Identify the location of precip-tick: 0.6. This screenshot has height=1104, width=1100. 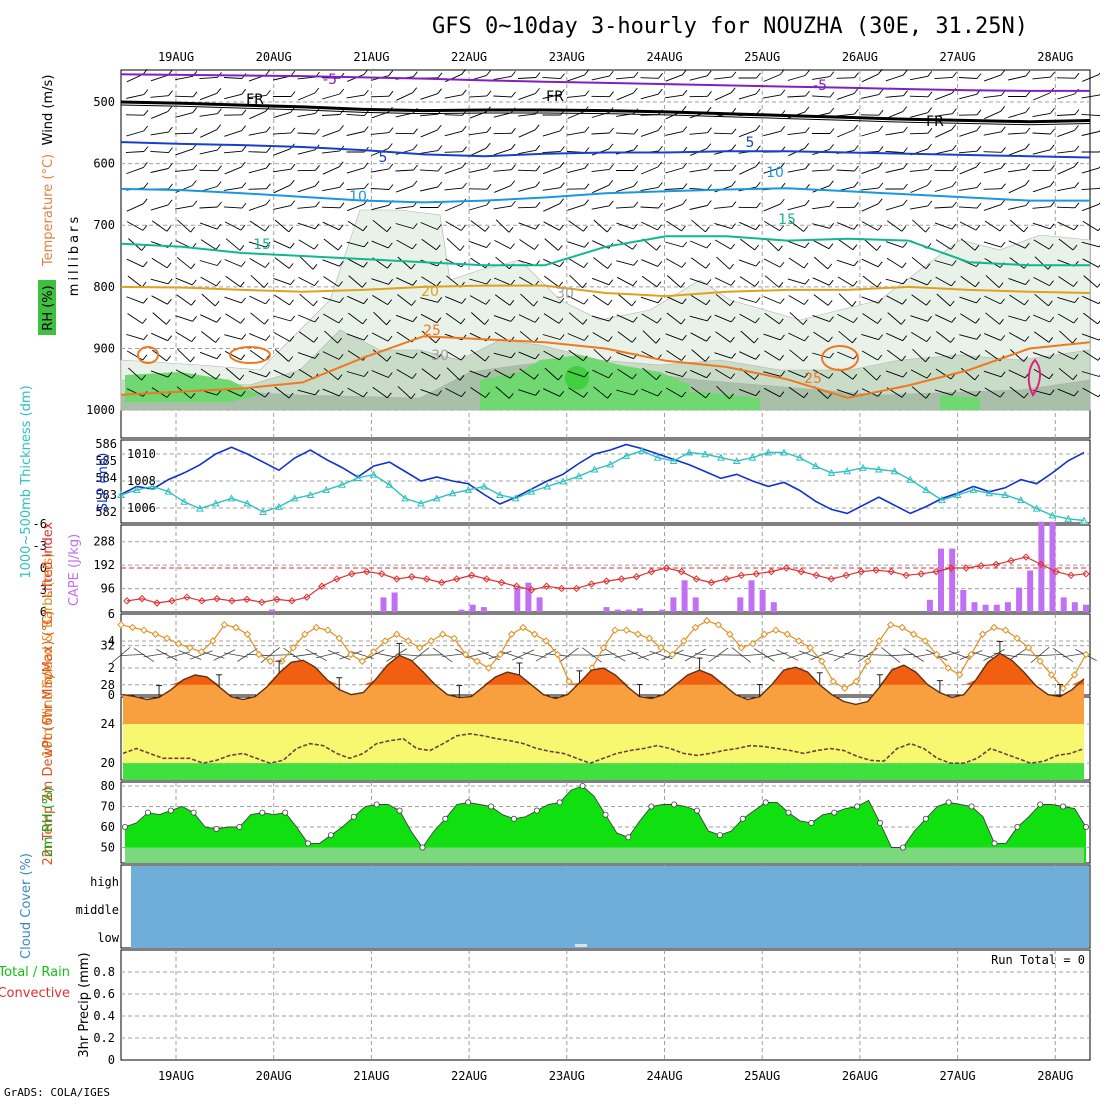
(104, 994).